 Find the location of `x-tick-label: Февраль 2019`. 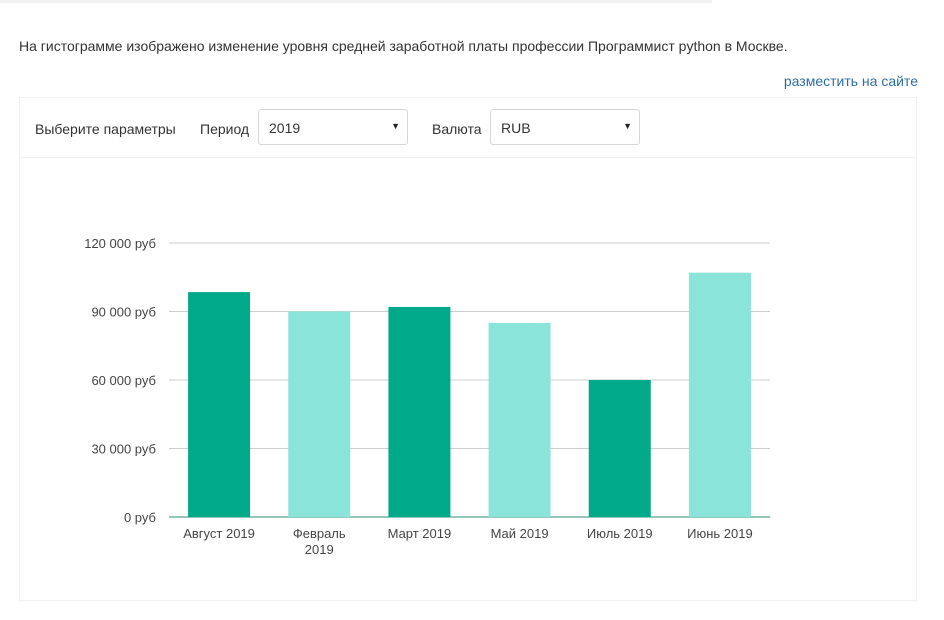

x-tick-label: Февраль 2019 is located at coordinates (319, 541).